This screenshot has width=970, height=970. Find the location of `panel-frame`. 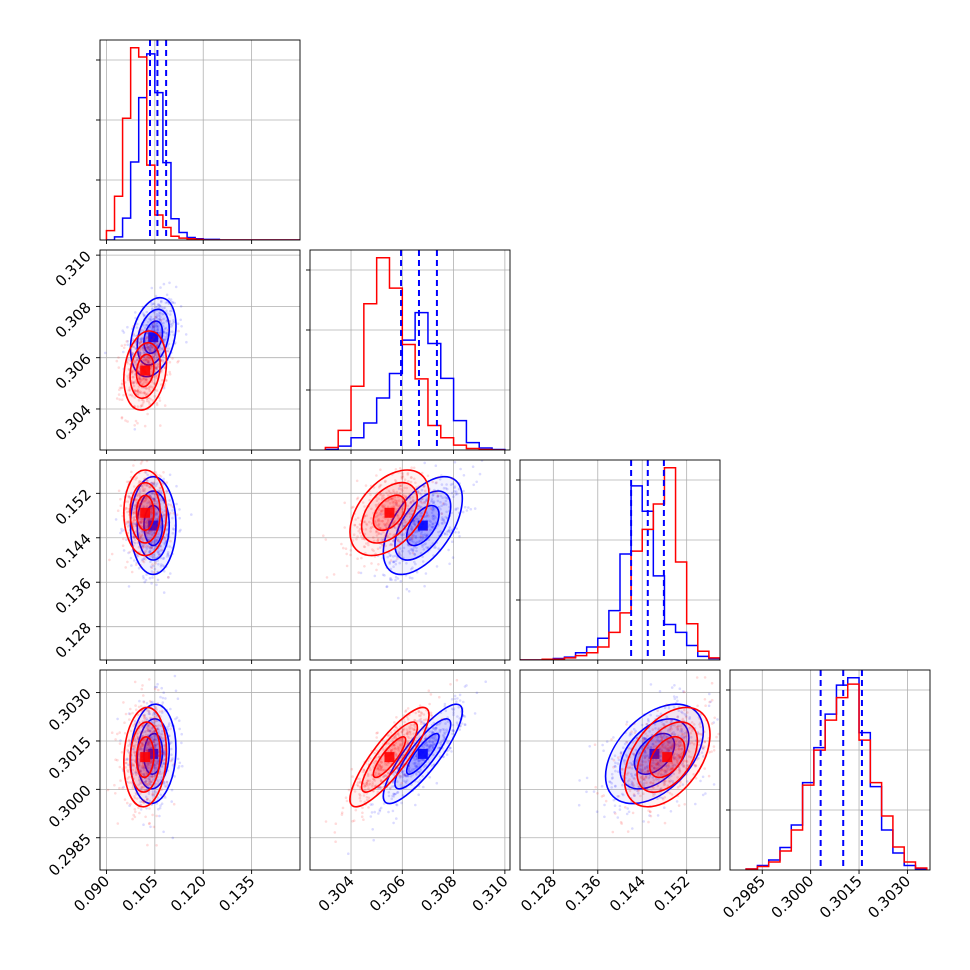

panel-frame is located at coordinates (200, 140).